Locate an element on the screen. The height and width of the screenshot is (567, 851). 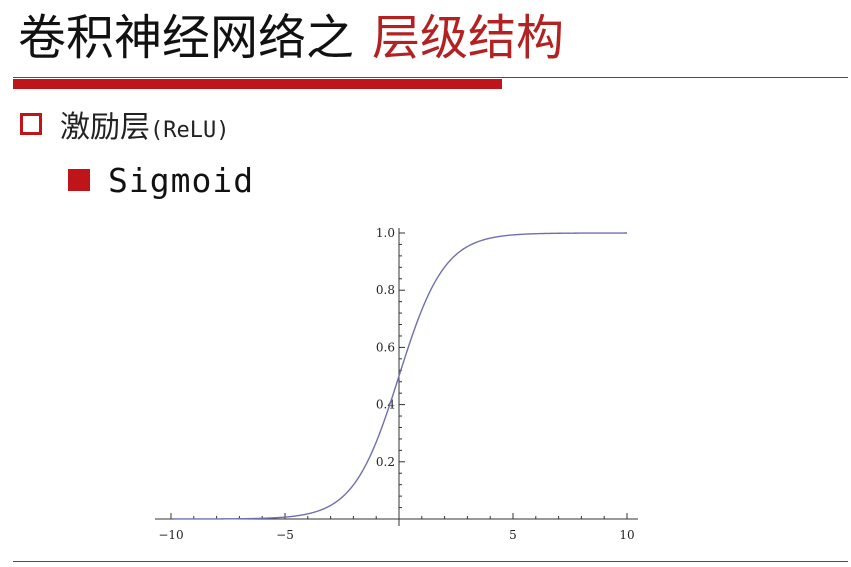
x-tick-label: −5 is located at coordinates (285, 535).